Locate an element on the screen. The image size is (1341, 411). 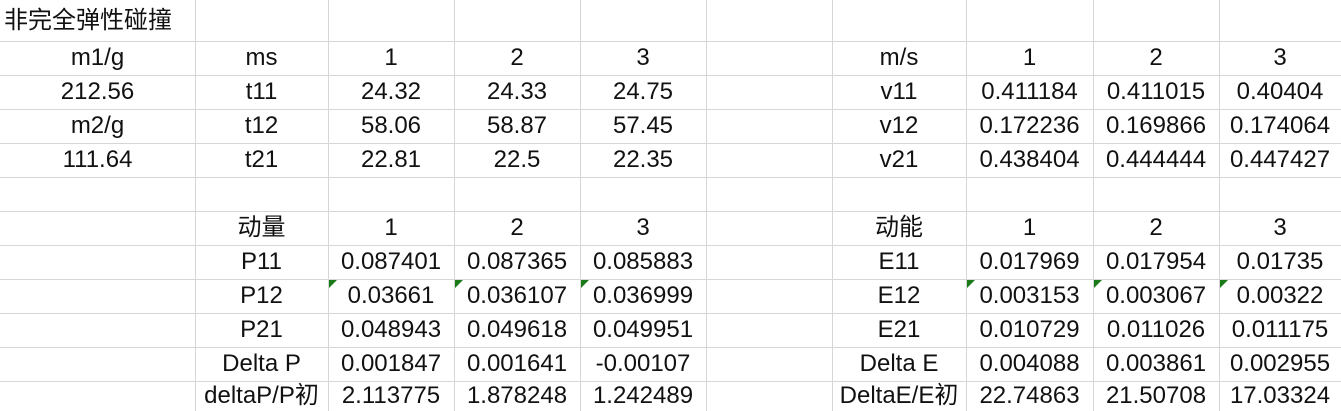
time-run-header: 2 is located at coordinates (517, 57).